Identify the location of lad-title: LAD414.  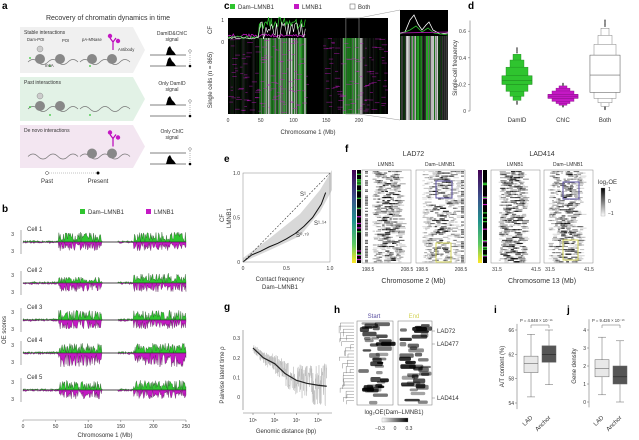
(541, 154).